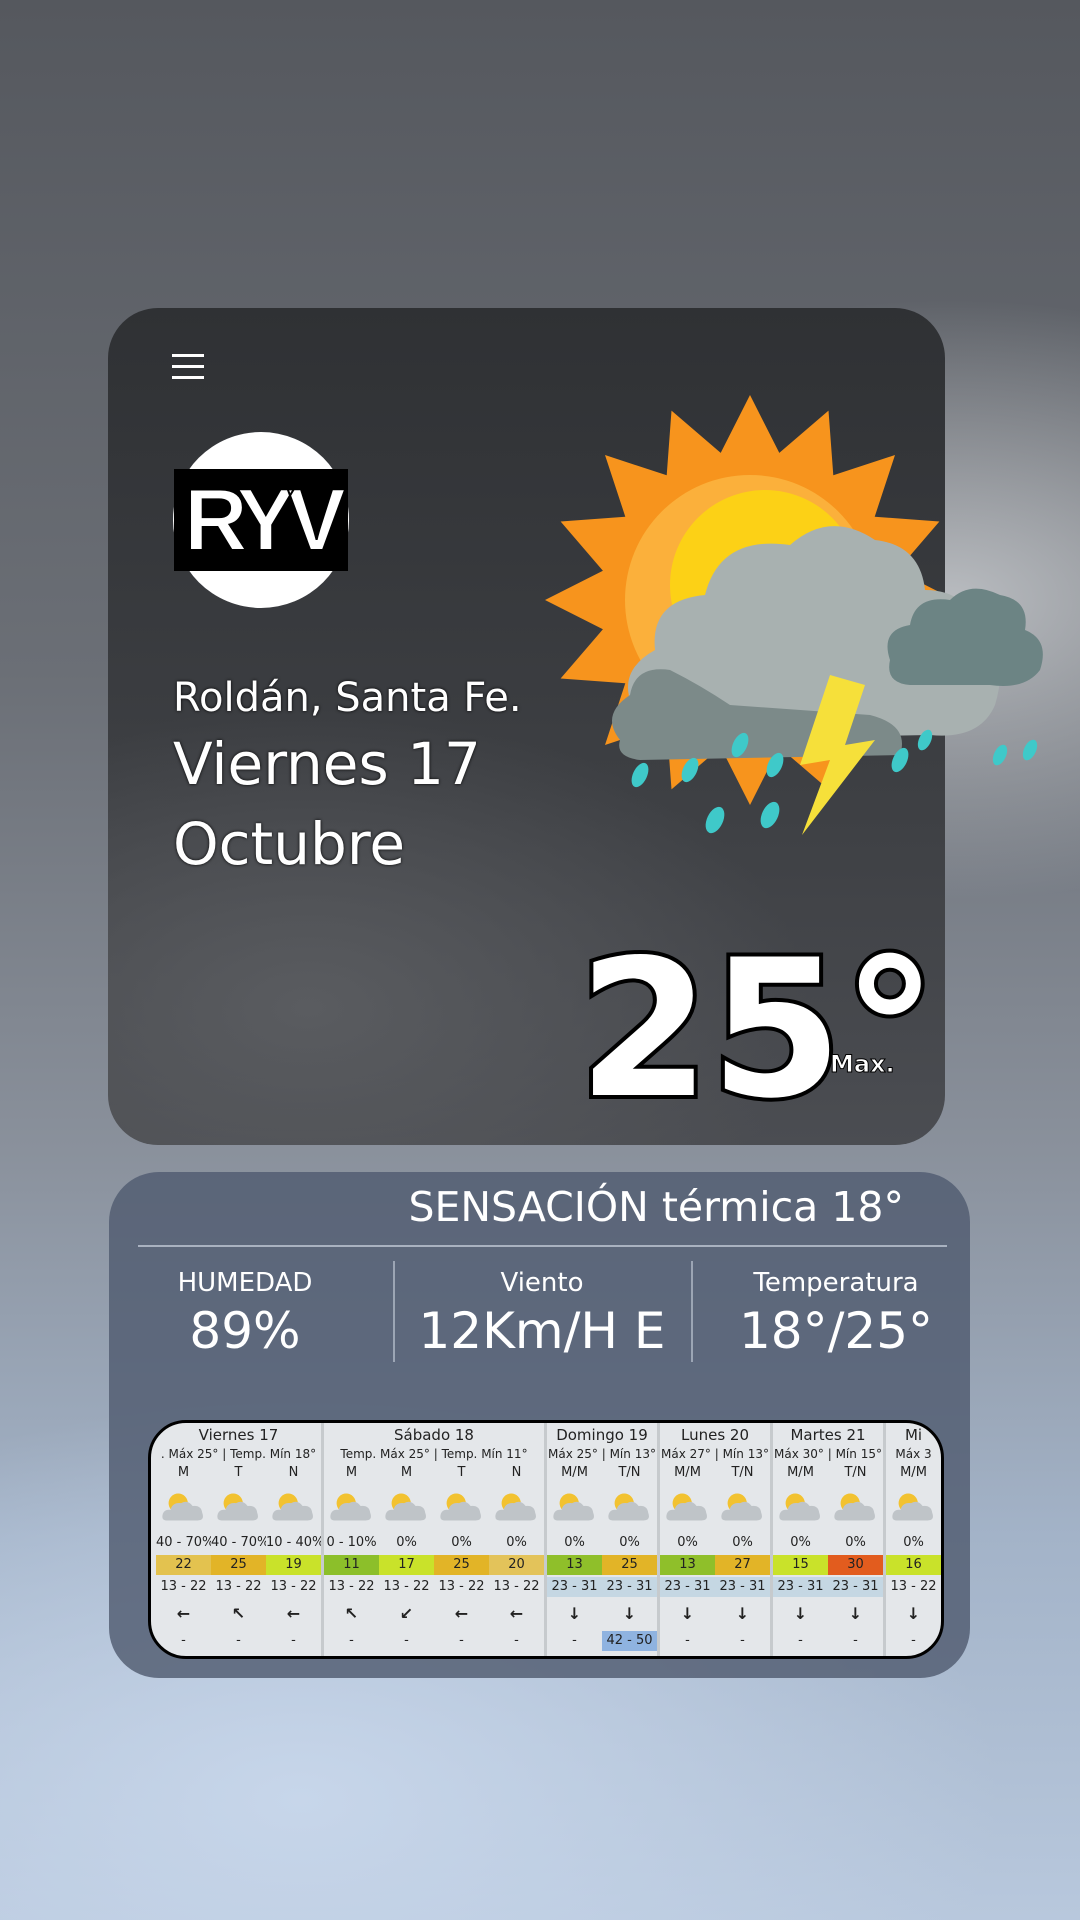 Image resolution: width=1080 pixels, height=1920 pixels. I want to click on feels-like: SENSACIÓN térmica 18°, so click(656, 1207).